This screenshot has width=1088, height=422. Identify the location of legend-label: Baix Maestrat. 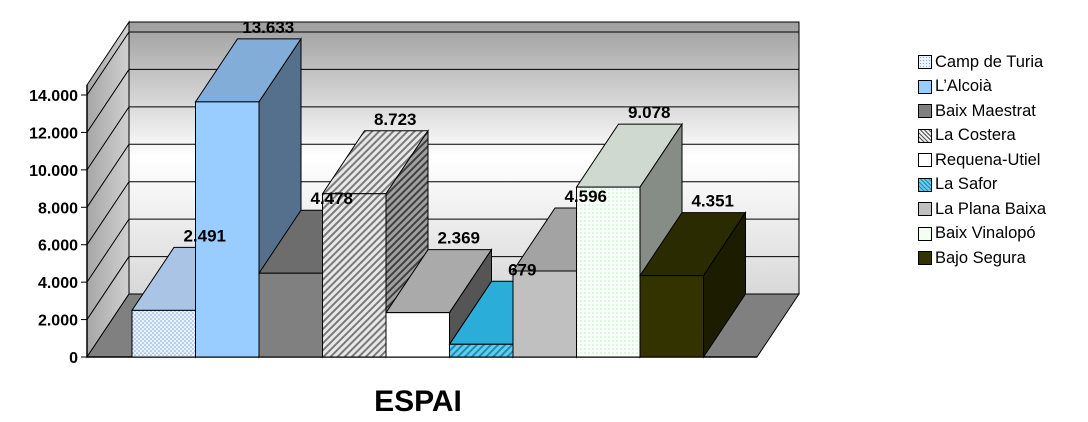
(985, 110).